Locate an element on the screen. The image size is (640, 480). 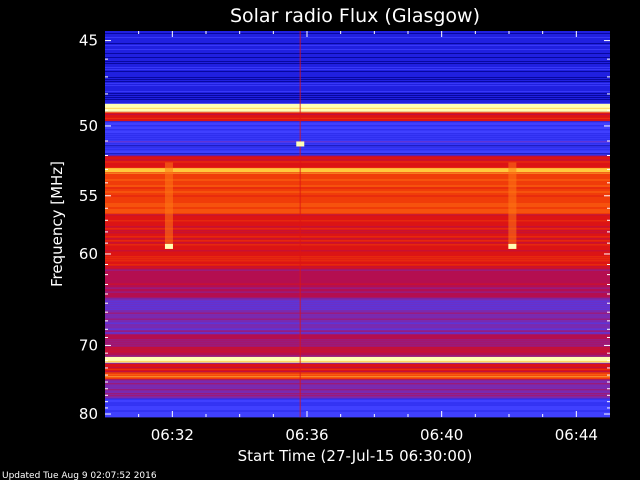
updated-timestamp: Updated Tue Aug 9 02:07:52 2016 is located at coordinates (79, 475).